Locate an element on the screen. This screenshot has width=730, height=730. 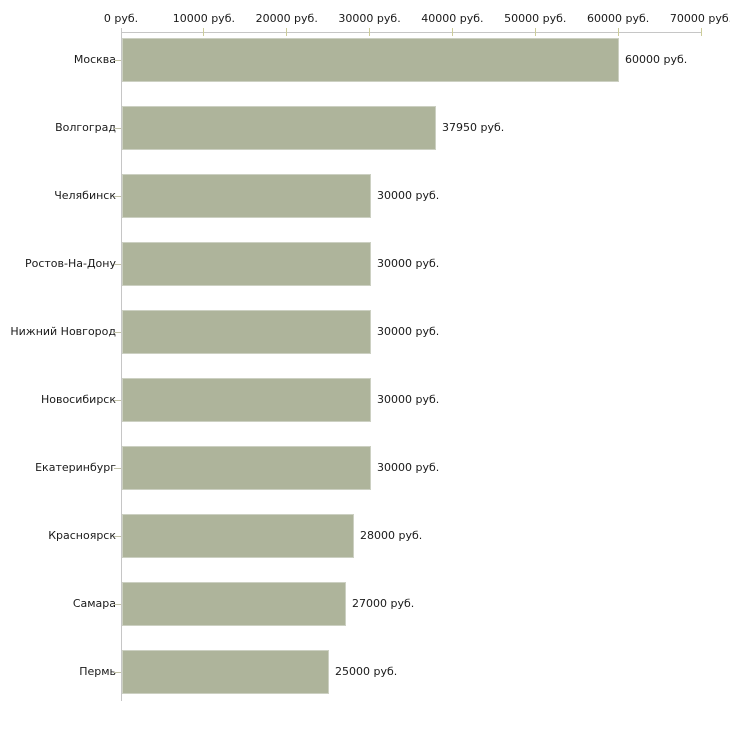
bar-value-label: 27000 руб. is located at coordinates (383, 603).